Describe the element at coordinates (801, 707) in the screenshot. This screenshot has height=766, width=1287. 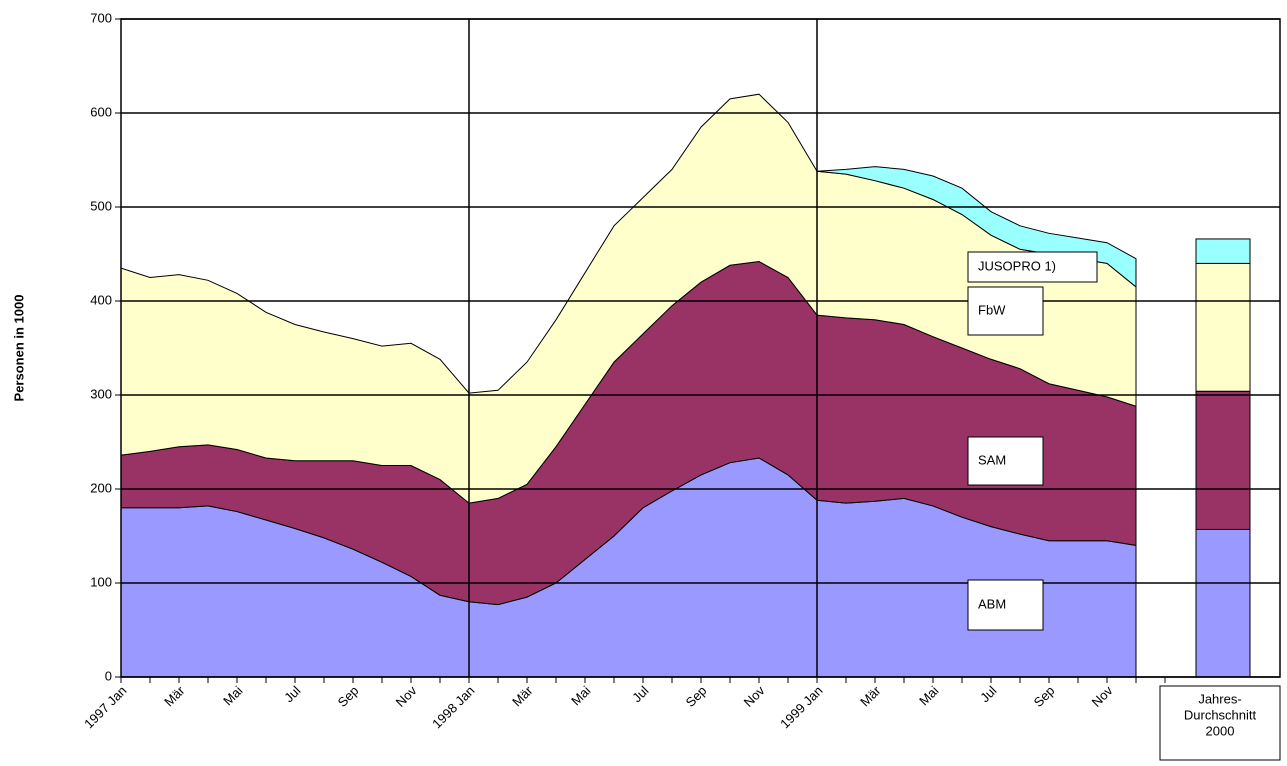
I see `x-tick-label: 1999 Jan` at that location.